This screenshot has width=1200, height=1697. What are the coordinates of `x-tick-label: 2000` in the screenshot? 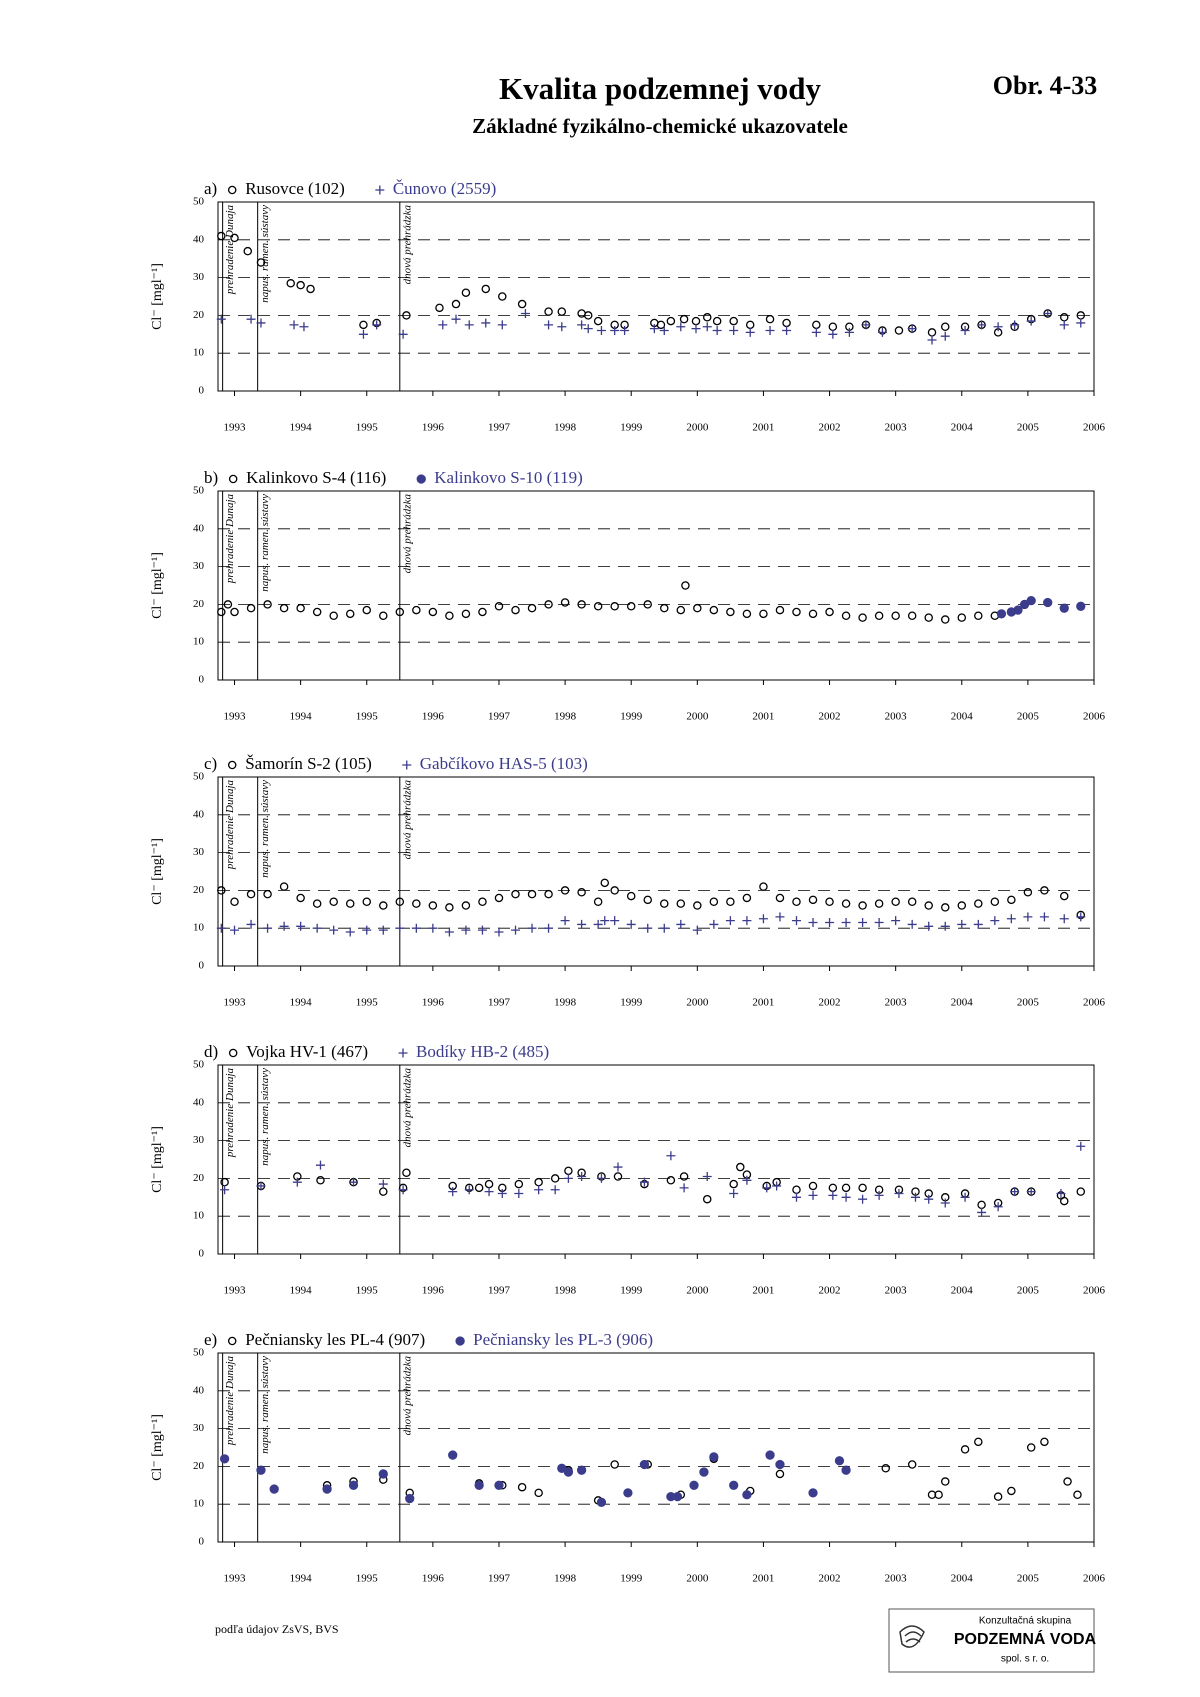 It's located at (697, 1291).